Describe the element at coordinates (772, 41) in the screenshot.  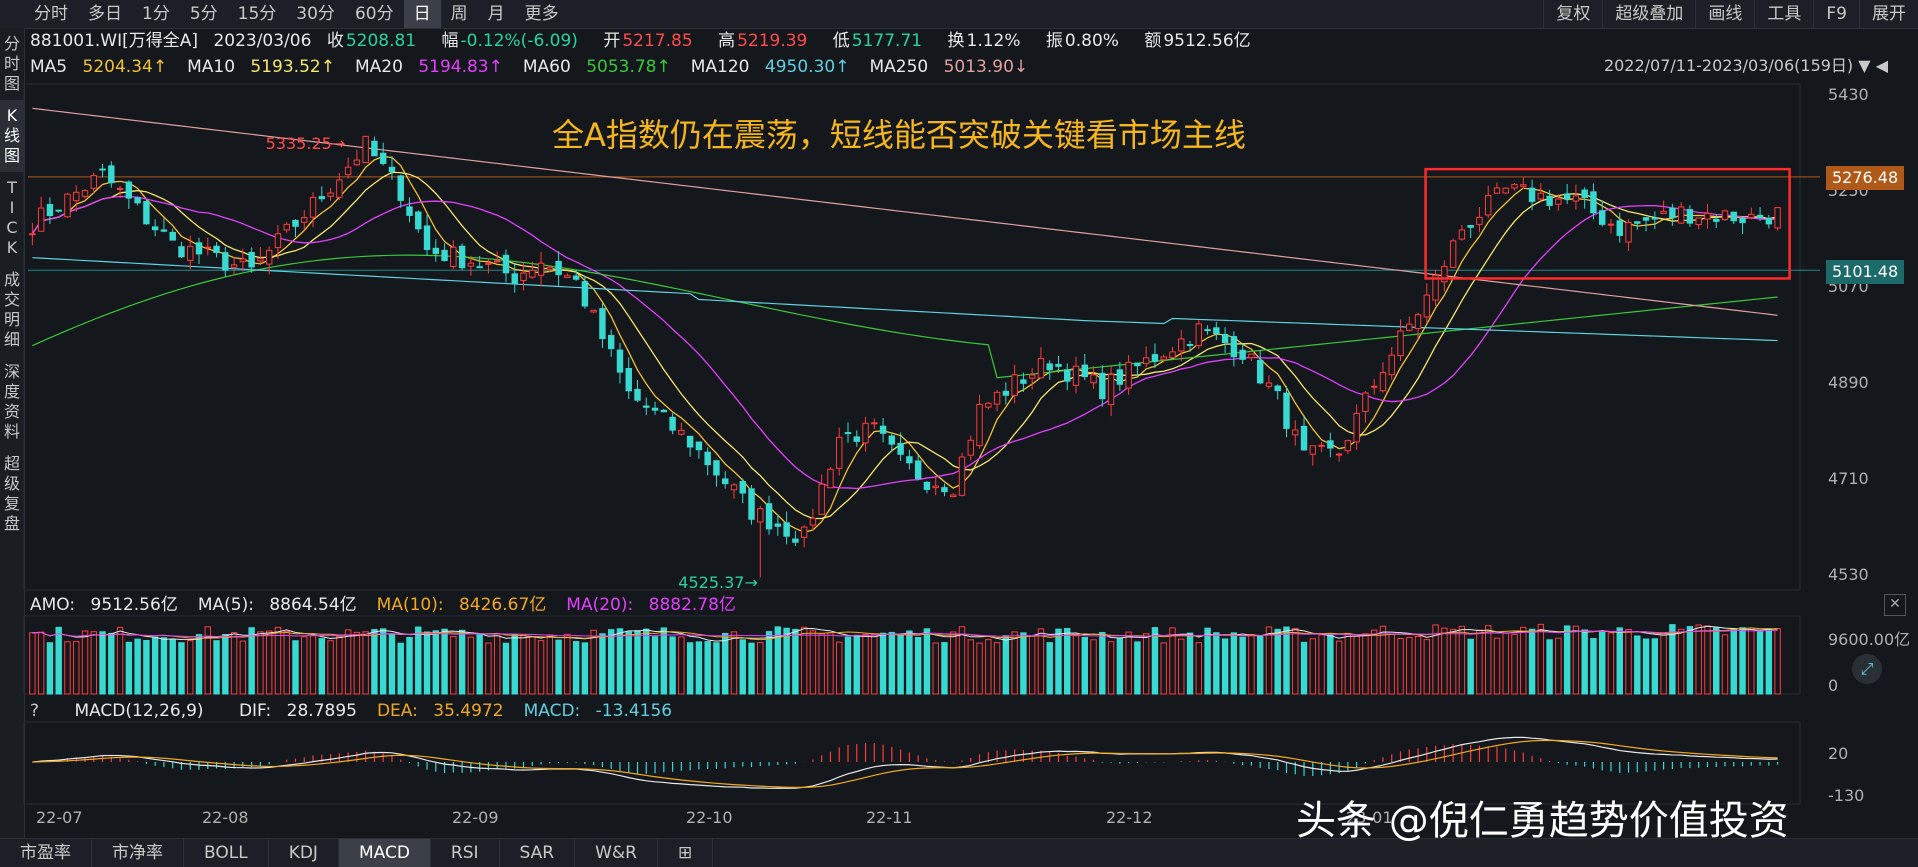
I see `high-value: 5219.39` at that location.